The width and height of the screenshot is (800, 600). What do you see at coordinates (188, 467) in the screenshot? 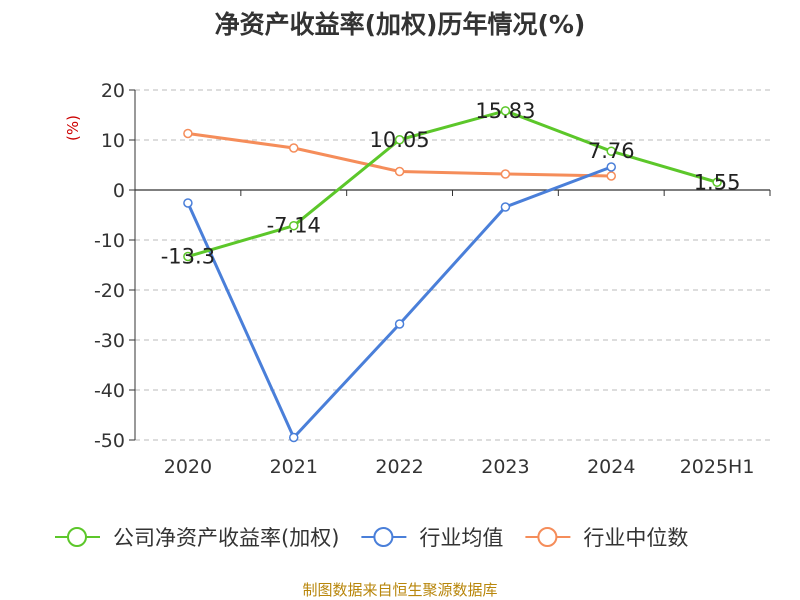
I see `x-tick-label: 2020` at bounding box center [188, 467].